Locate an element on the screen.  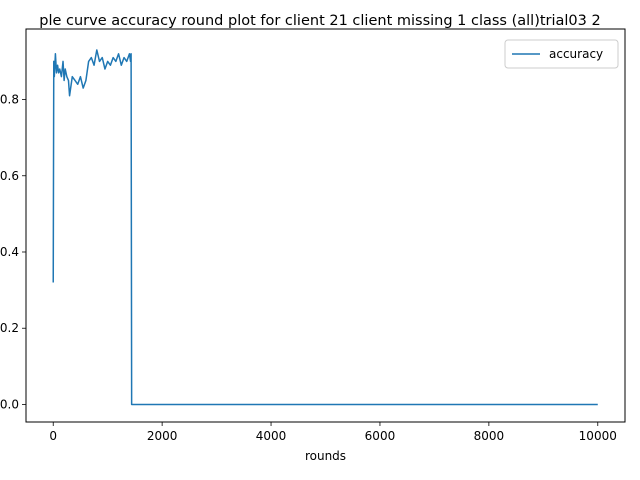
legend-label-accuracy: accuracy is located at coordinates (576, 54).